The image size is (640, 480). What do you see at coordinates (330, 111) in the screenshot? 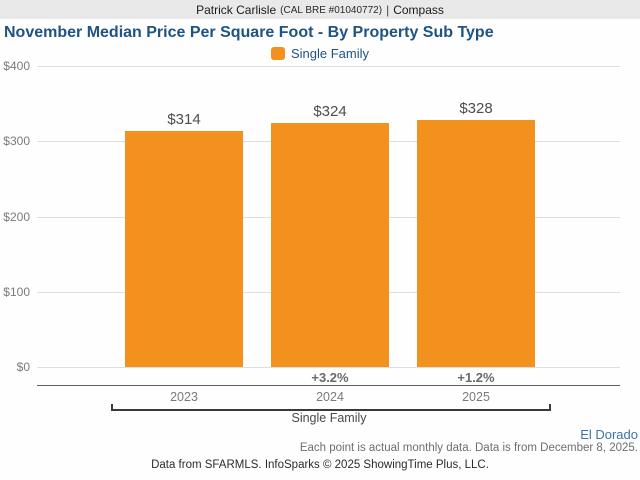
I see `bar-value-label: $324` at bounding box center [330, 111].